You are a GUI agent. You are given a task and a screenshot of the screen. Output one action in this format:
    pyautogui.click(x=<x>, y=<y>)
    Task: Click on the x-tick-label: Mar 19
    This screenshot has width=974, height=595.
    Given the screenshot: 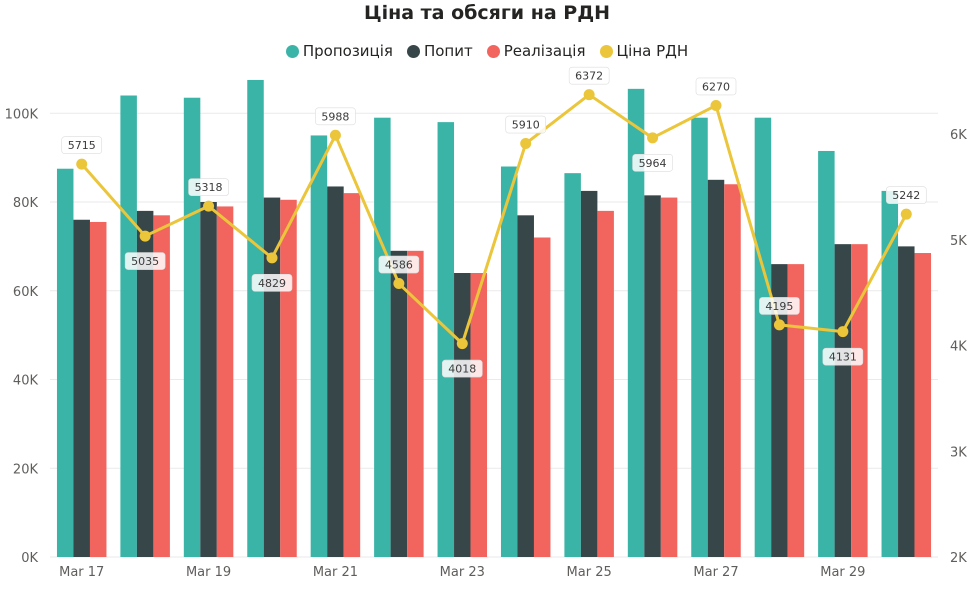 What is the action you would take?
    pyautogui.click(x=208, y=572)
    